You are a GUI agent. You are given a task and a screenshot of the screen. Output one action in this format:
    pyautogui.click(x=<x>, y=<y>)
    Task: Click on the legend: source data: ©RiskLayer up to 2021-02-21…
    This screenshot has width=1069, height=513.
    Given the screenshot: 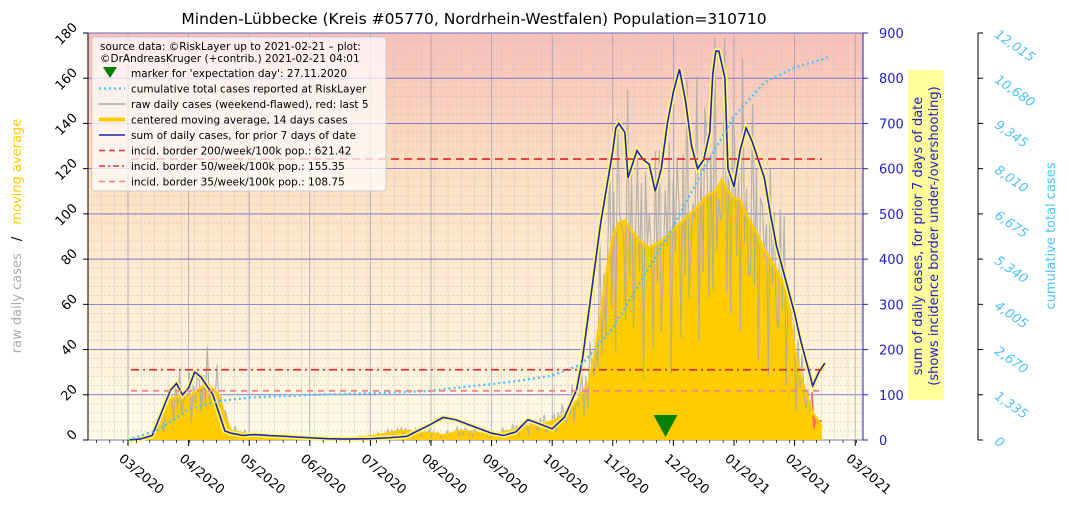 What is the action you would take?
    pyautogui.click(x=239, y=114)
    